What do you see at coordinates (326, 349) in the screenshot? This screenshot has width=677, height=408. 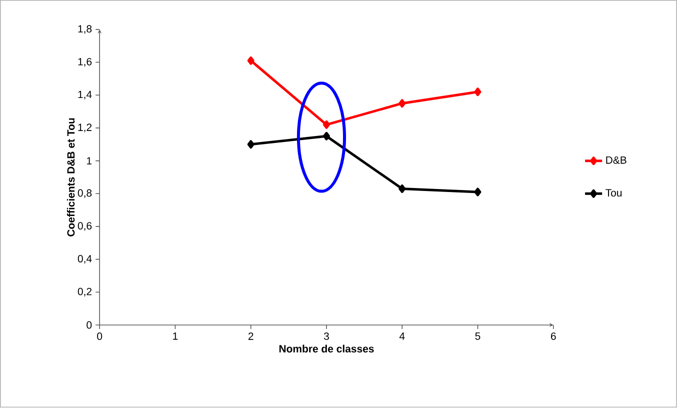 I see `x-axis-title: Nombre de classes` at bounding box center [326, 349].